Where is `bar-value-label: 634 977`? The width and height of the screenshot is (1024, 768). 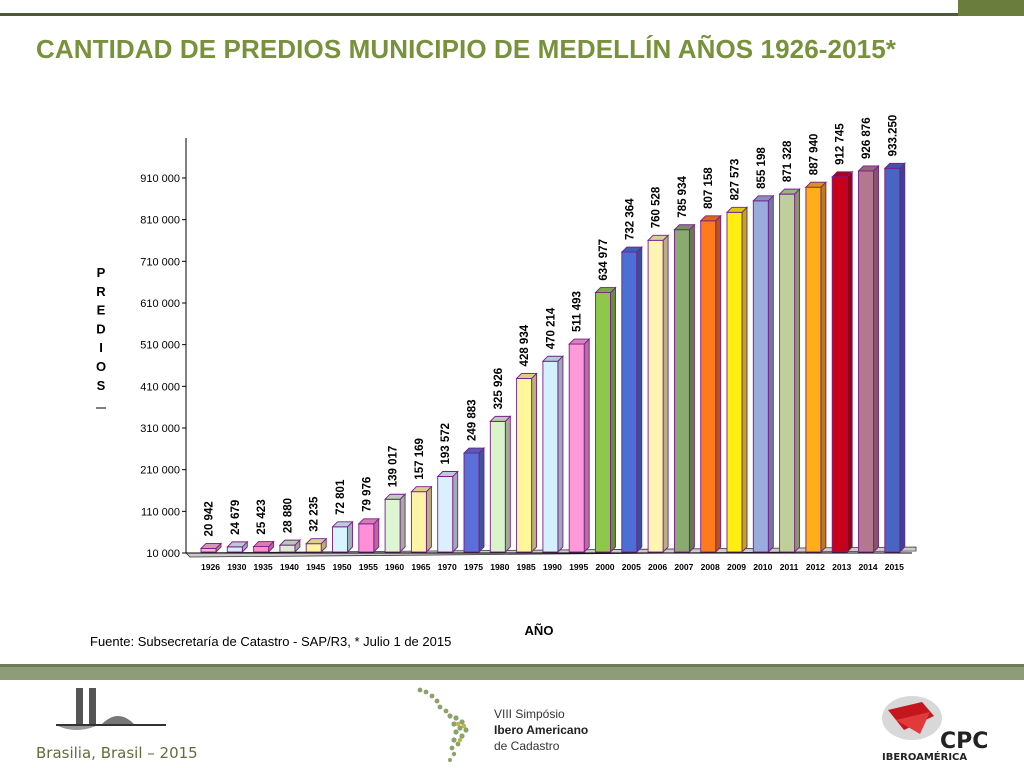 bar-value-label: 634 977 is located at coordinates (604, 260).